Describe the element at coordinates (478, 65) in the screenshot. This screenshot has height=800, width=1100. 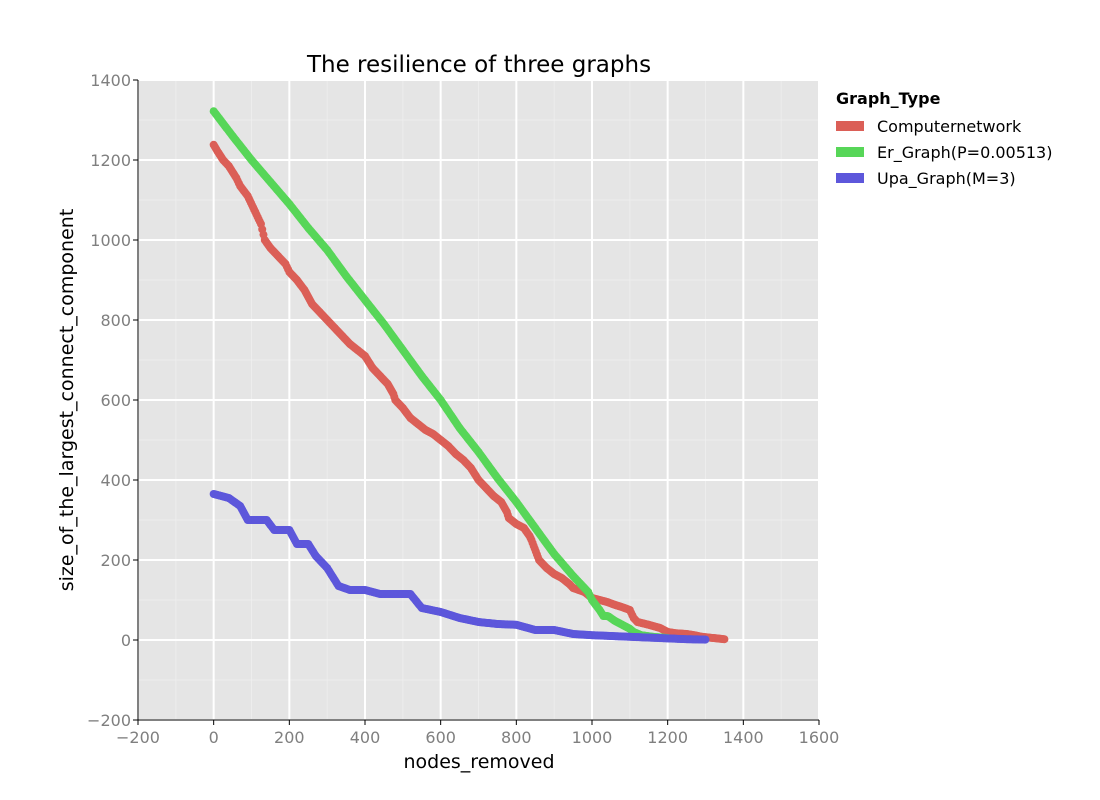
I see `chart-title: The resilience of three graphs` at that location.